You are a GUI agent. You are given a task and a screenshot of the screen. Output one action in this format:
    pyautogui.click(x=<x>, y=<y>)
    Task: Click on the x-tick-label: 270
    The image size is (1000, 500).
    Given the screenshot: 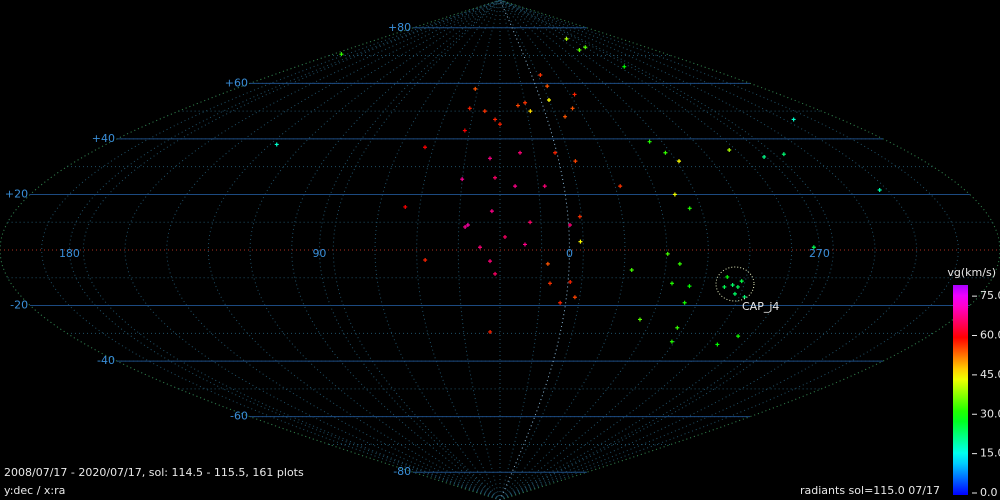 What is the action you would take?
    pyautogui.click(x=819, y=253)
    